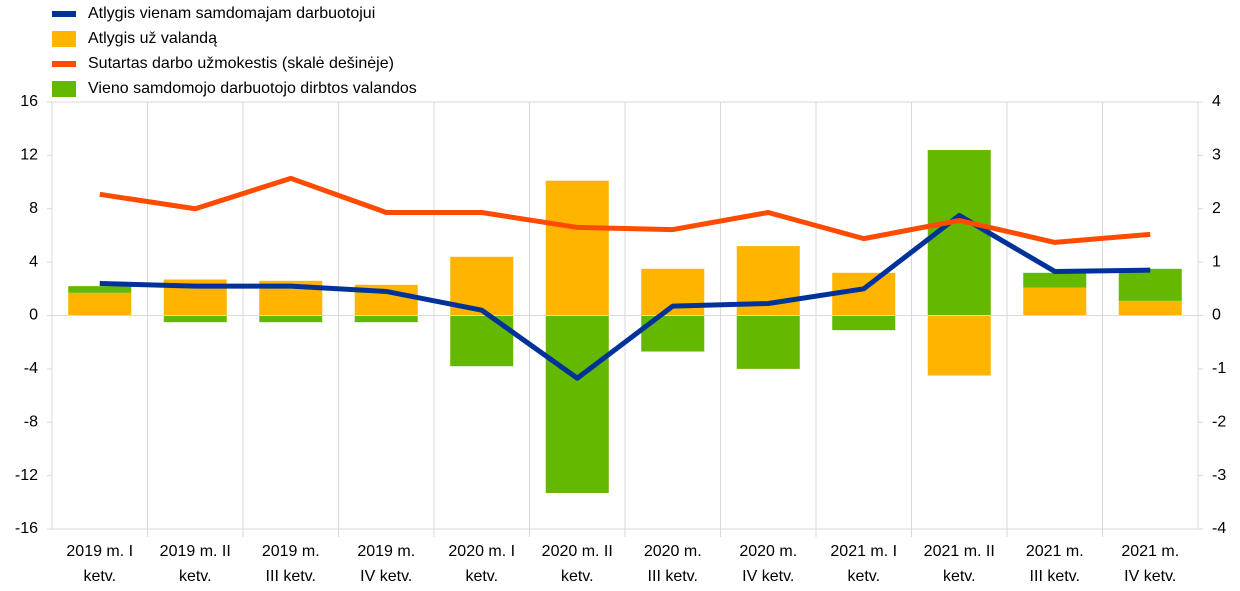  What do you see at coordinates (481, 564) in the screenshot?
I see `x-tick-label: 2020 m. I ketv.` at bounding box center [481, 564].